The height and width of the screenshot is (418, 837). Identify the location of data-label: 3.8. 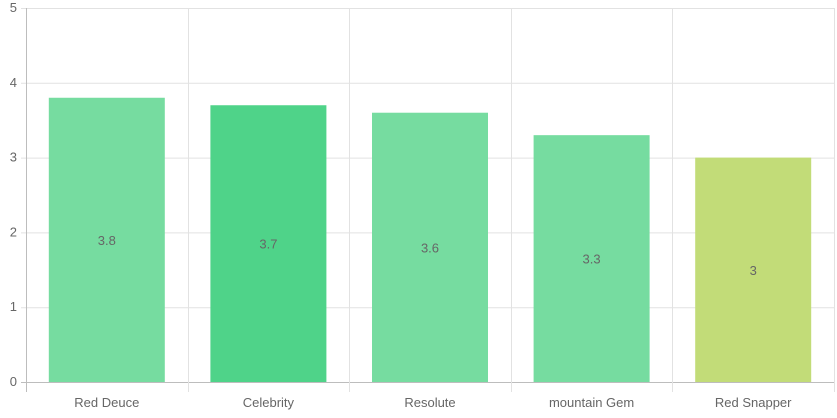
(107, 240).